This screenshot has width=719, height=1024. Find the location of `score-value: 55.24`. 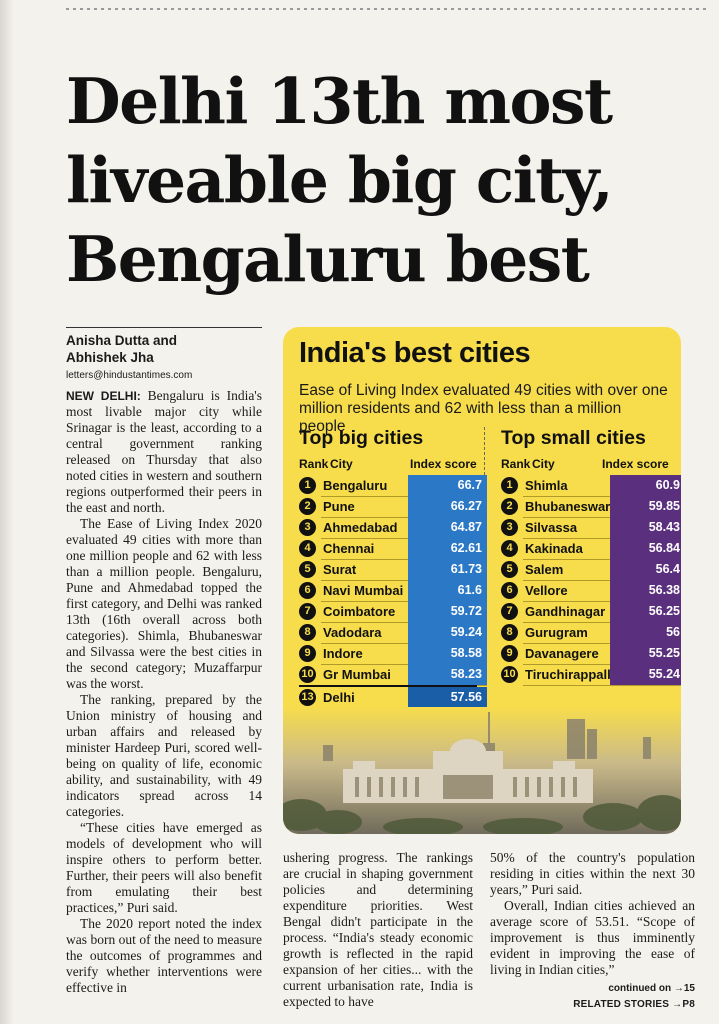

score-value: 55.24 is located at coordinates (645, 674).